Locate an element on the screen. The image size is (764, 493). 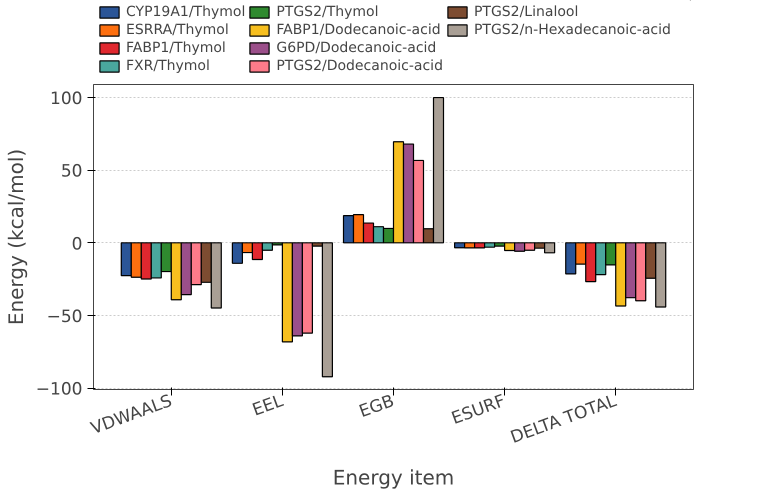
legend-label: FABP1/Dodecanoic-acid is located at coordinates (358, 30).